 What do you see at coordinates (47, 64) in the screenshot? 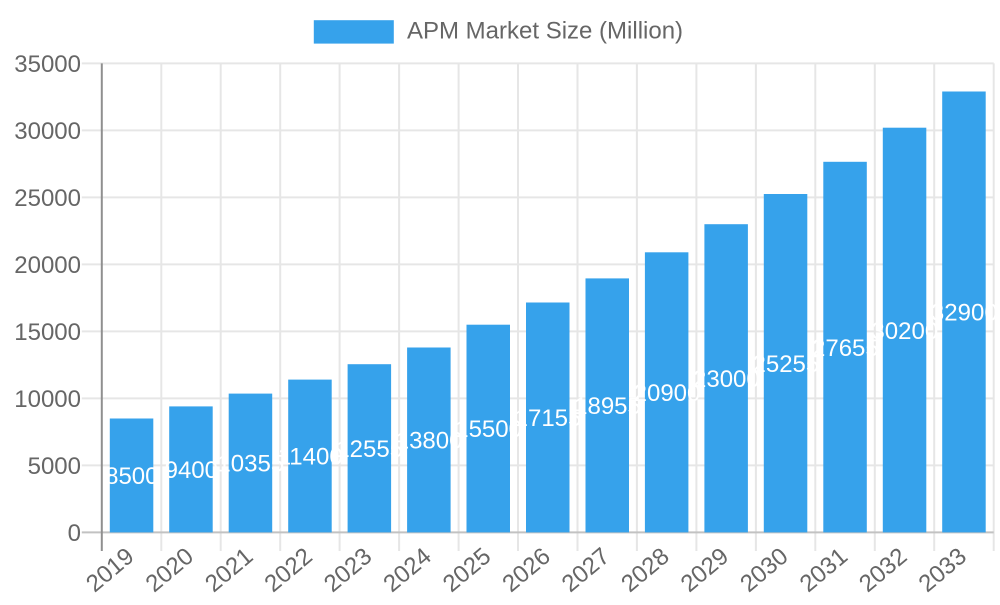
I see `svg-text: 35000` at bounding box center [47, 64].